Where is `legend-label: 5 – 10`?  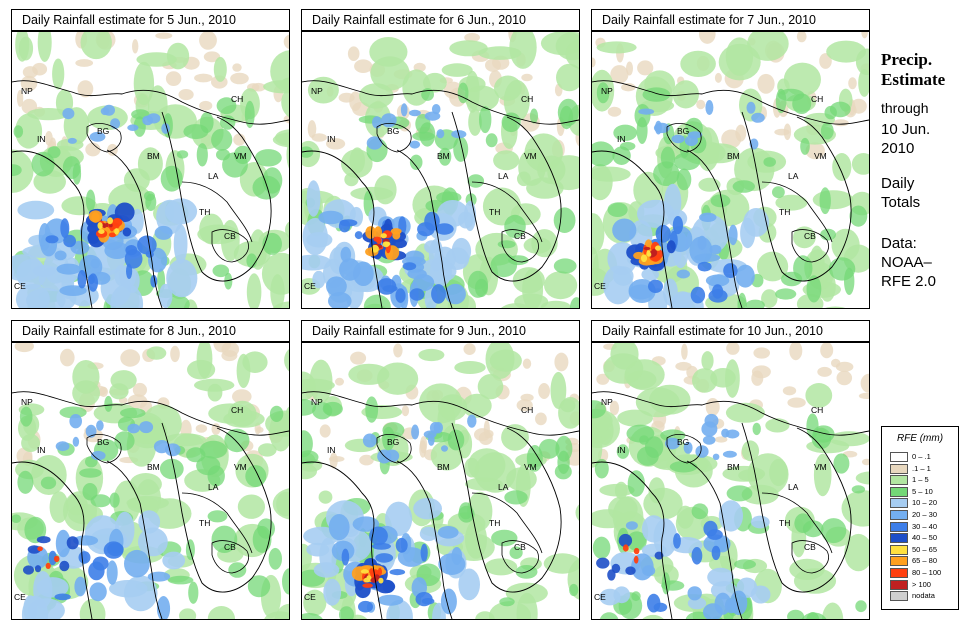 legend-label: 5 – 10 is located at coordinates (922, 491).